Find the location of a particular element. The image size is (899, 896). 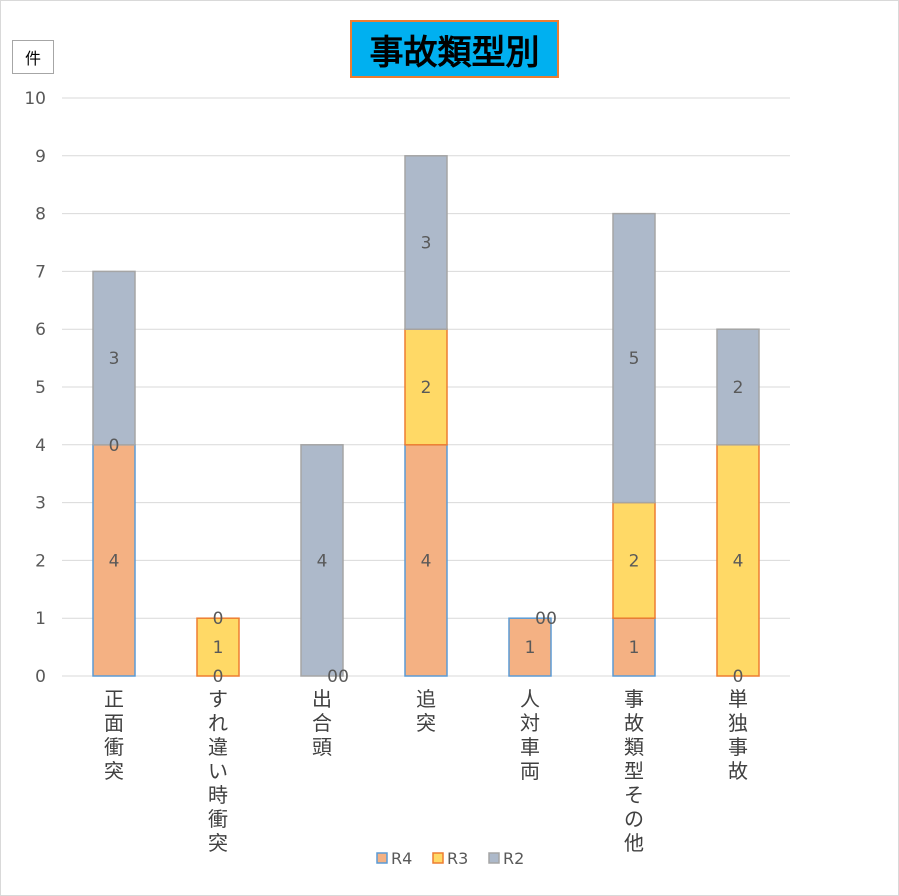

x-axis-categories: 正面衝突 すれ違い時衝突 出合頭 追突 人対車両 事故類型その他 単独事故 is located at coordinates (426, 771).